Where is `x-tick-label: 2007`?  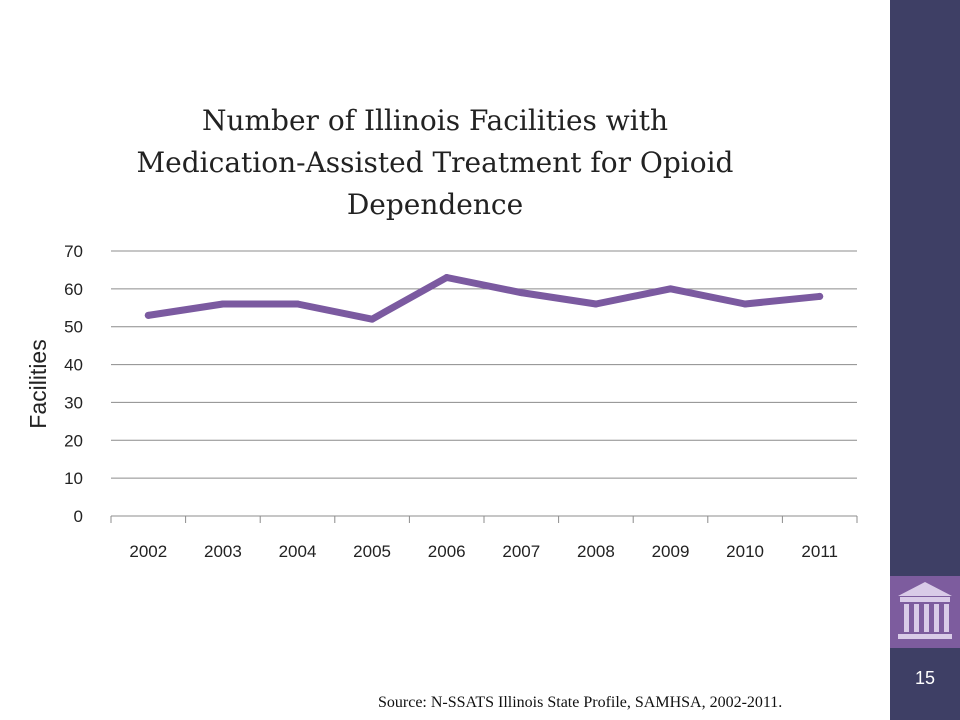
x-tick-label: 2007 is located at coordinates (521, 551).